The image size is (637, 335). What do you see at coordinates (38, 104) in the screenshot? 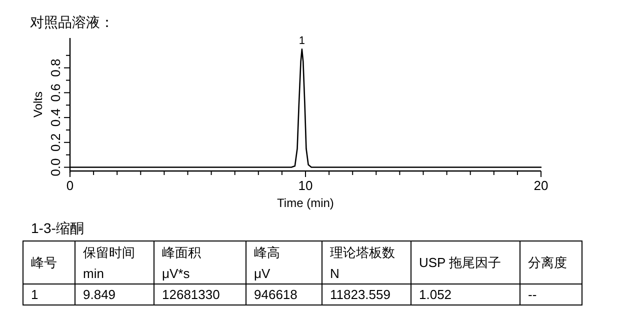
I see `y-axis-title: Volts` at bounding box center [38, 104].